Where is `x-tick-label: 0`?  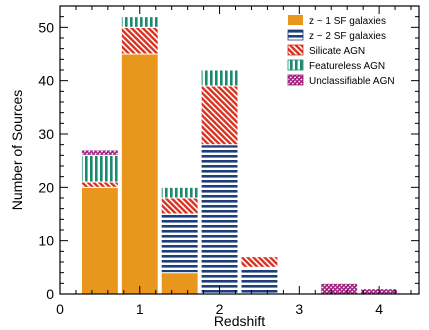
x-tick-label: 0 is located at coordinates (60, 309).